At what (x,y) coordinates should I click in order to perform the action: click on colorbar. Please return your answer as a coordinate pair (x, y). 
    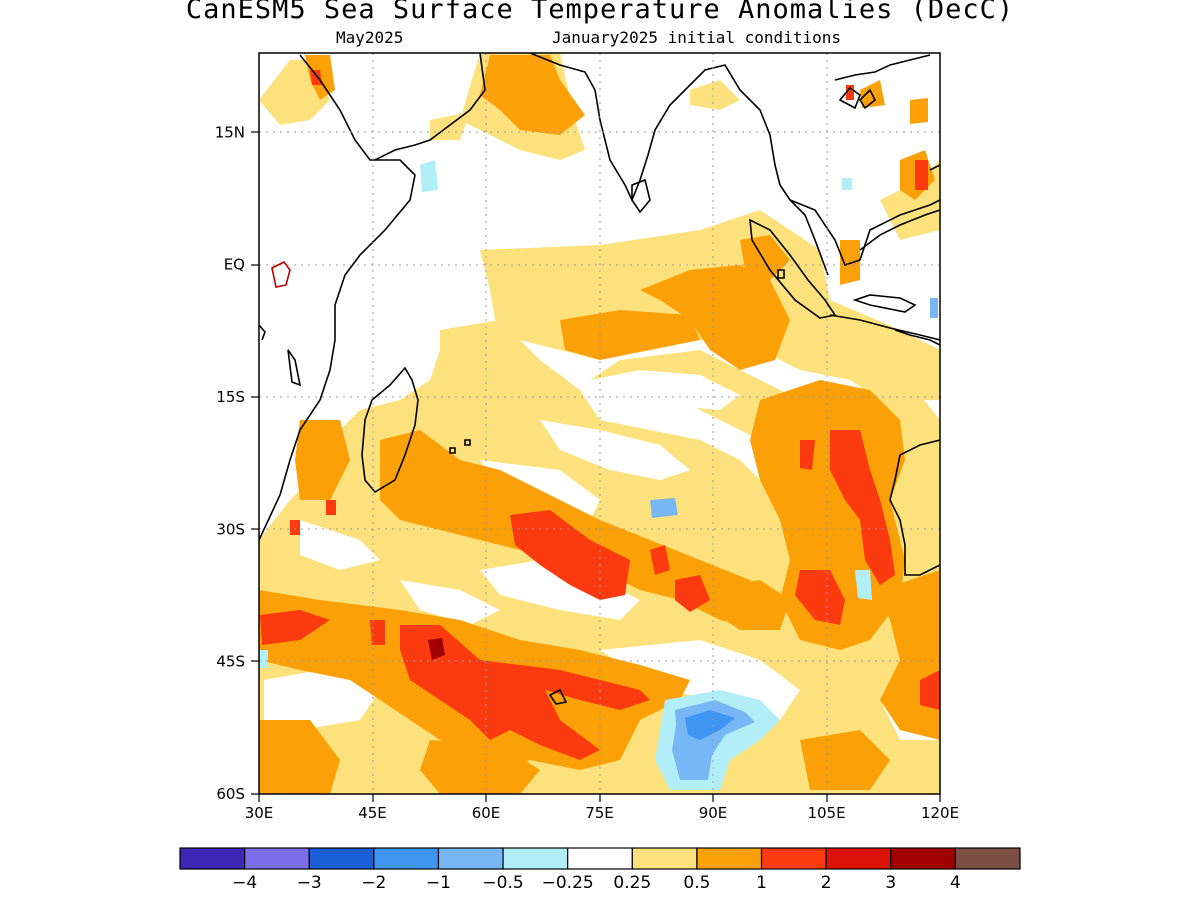
    Looking at the image, I should click on (600, 858).